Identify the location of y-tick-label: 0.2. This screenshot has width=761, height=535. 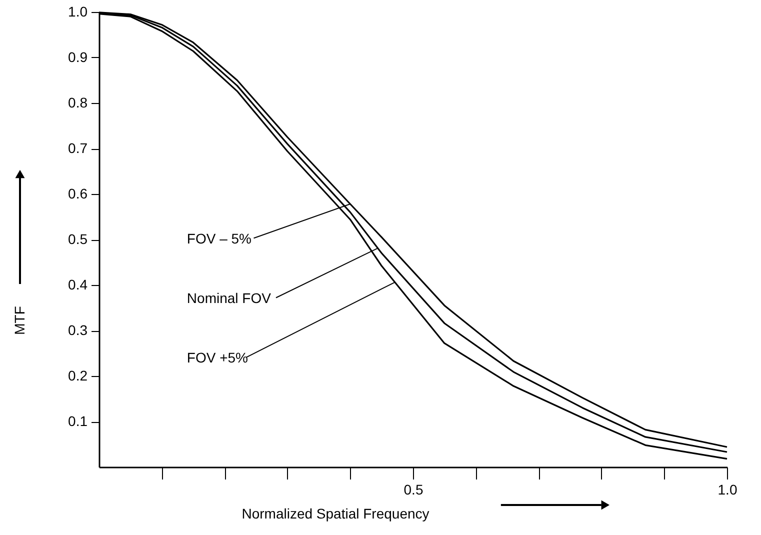
(78, 376).